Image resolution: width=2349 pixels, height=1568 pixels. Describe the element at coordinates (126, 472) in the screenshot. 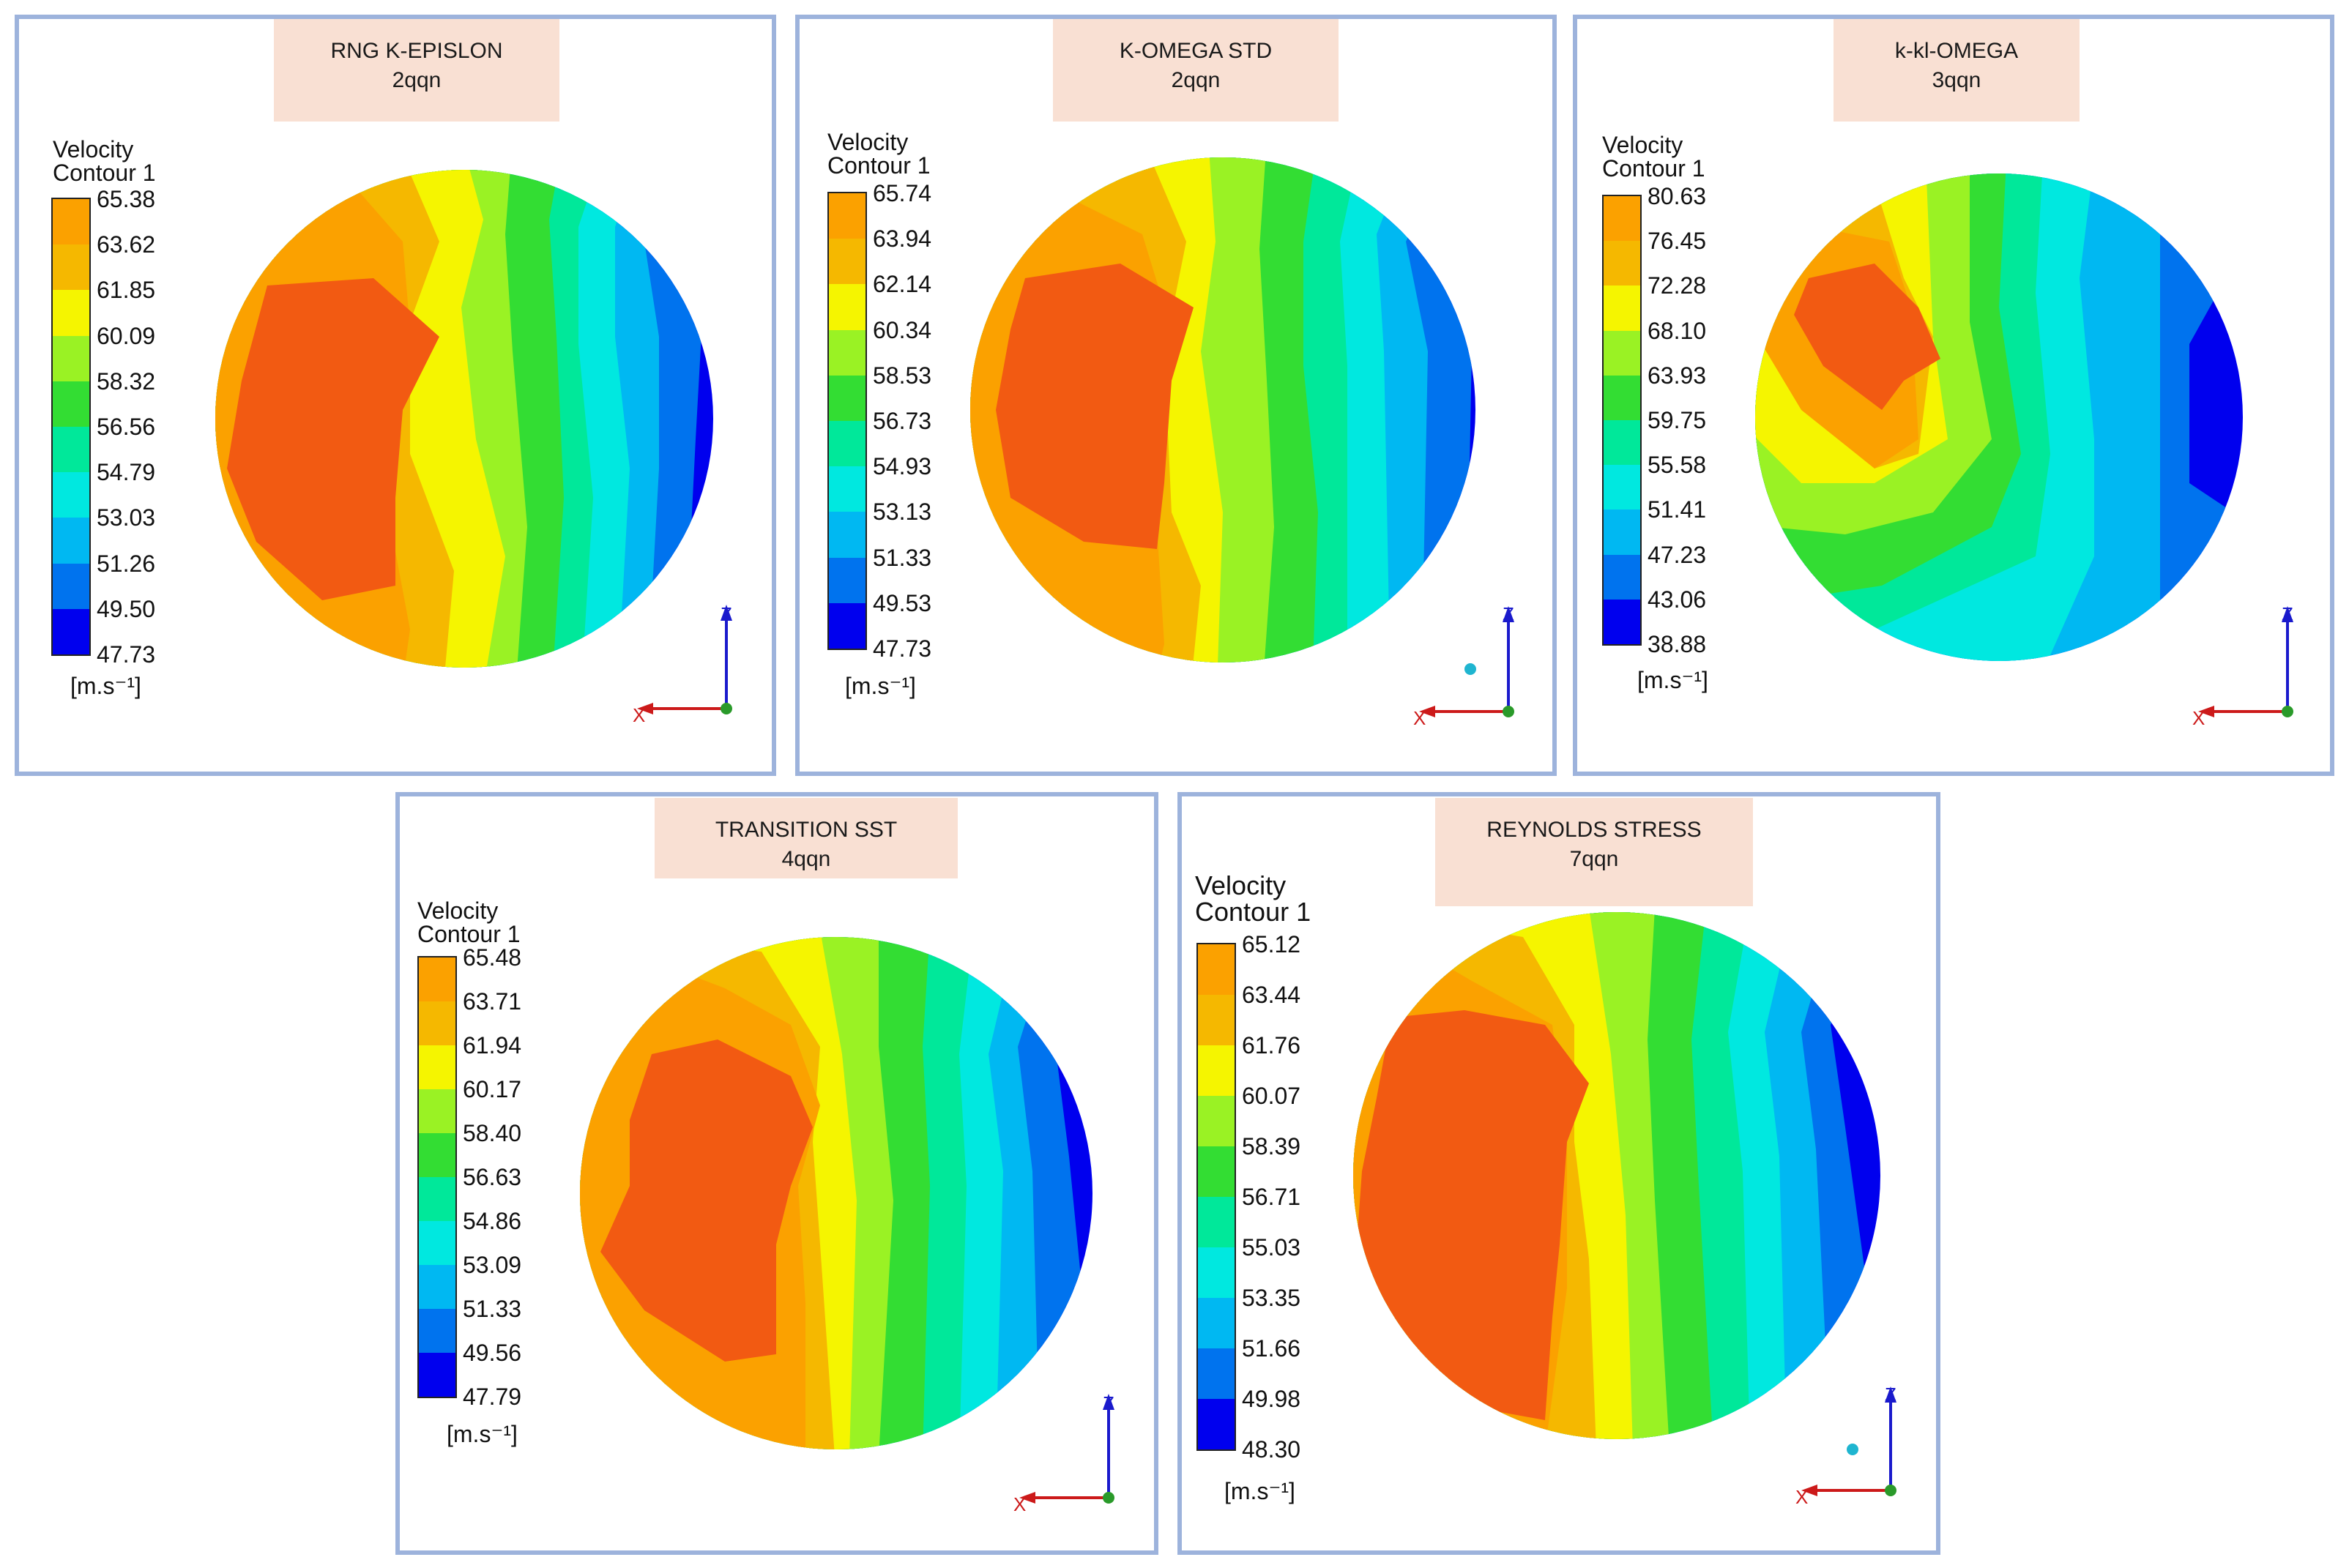

I see `legend-level-label: 54.79` at that location.